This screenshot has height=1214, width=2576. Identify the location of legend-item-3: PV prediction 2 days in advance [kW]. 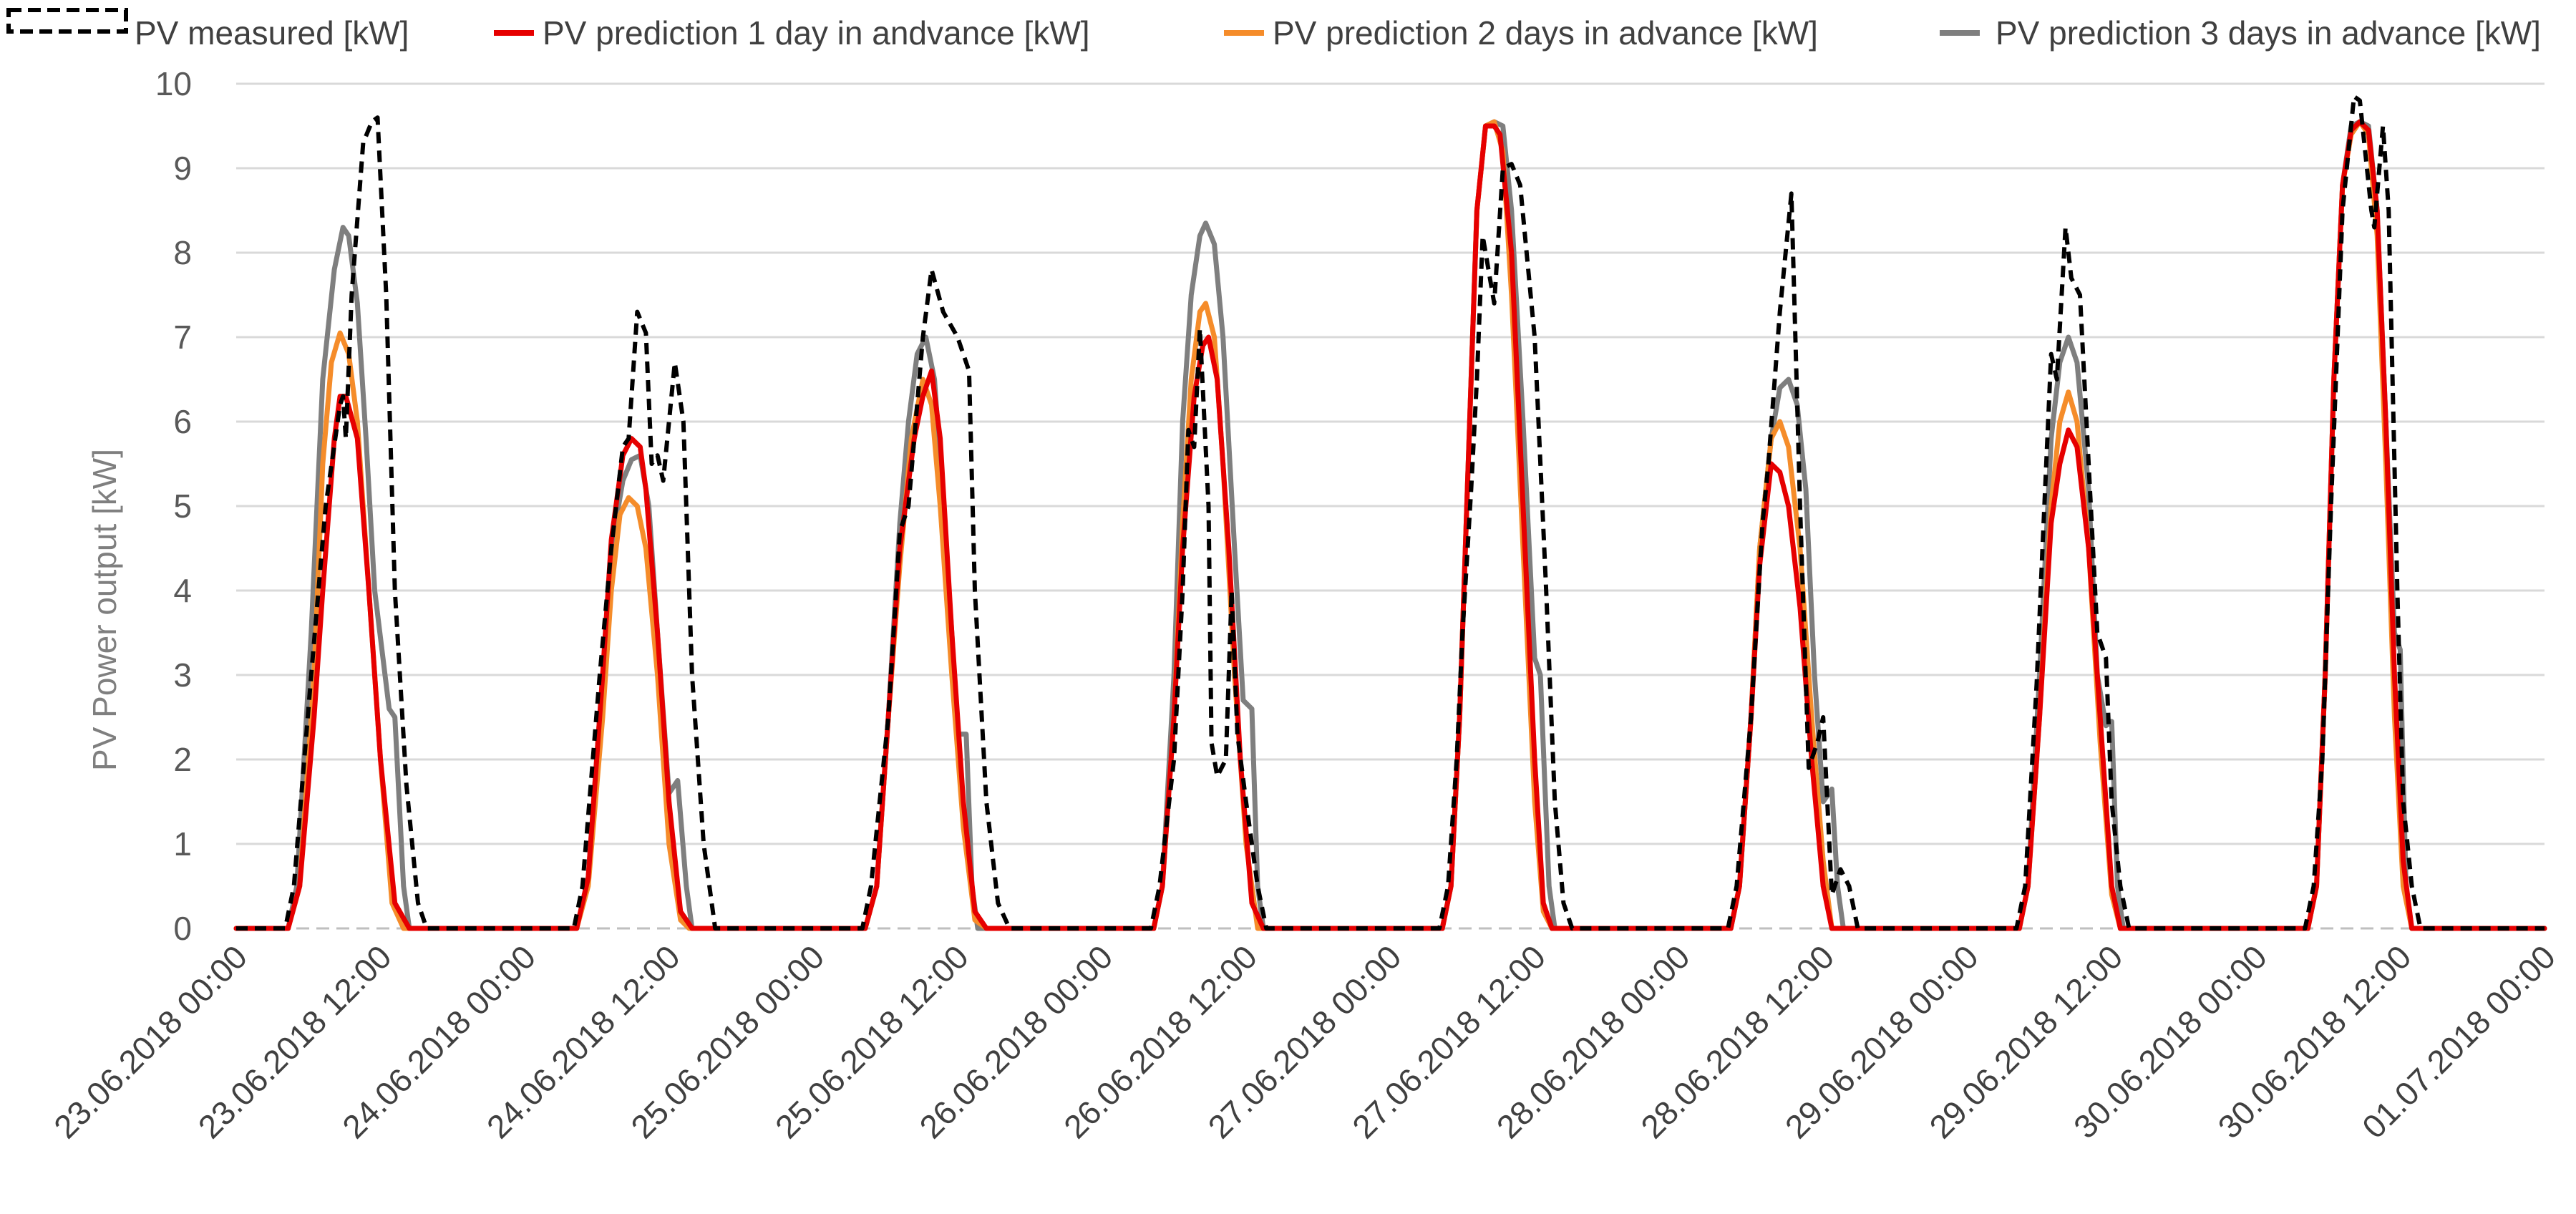
(1521, 33).